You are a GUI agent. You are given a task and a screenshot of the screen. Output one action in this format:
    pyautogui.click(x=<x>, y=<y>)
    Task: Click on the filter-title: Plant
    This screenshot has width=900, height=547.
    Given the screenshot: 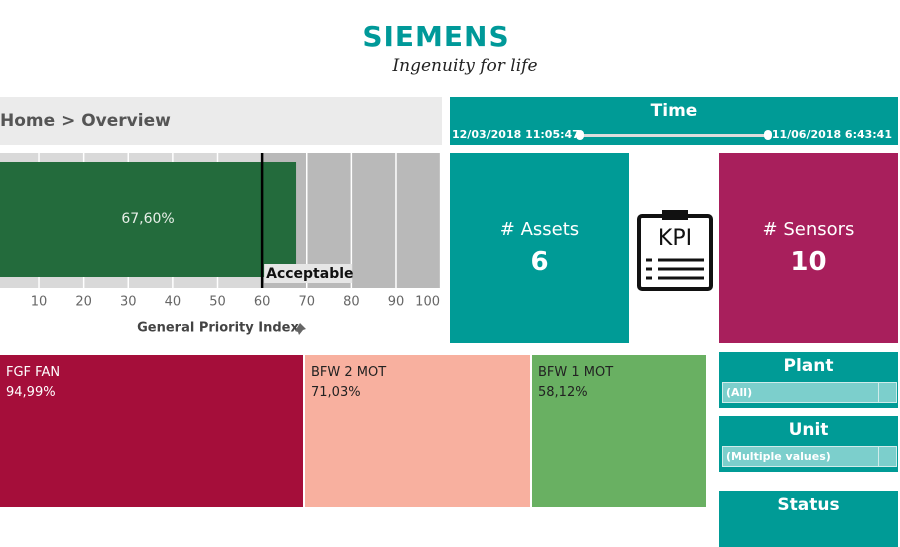 What is the action you would take?
    pyautogui.click(x=808, y=366)
    